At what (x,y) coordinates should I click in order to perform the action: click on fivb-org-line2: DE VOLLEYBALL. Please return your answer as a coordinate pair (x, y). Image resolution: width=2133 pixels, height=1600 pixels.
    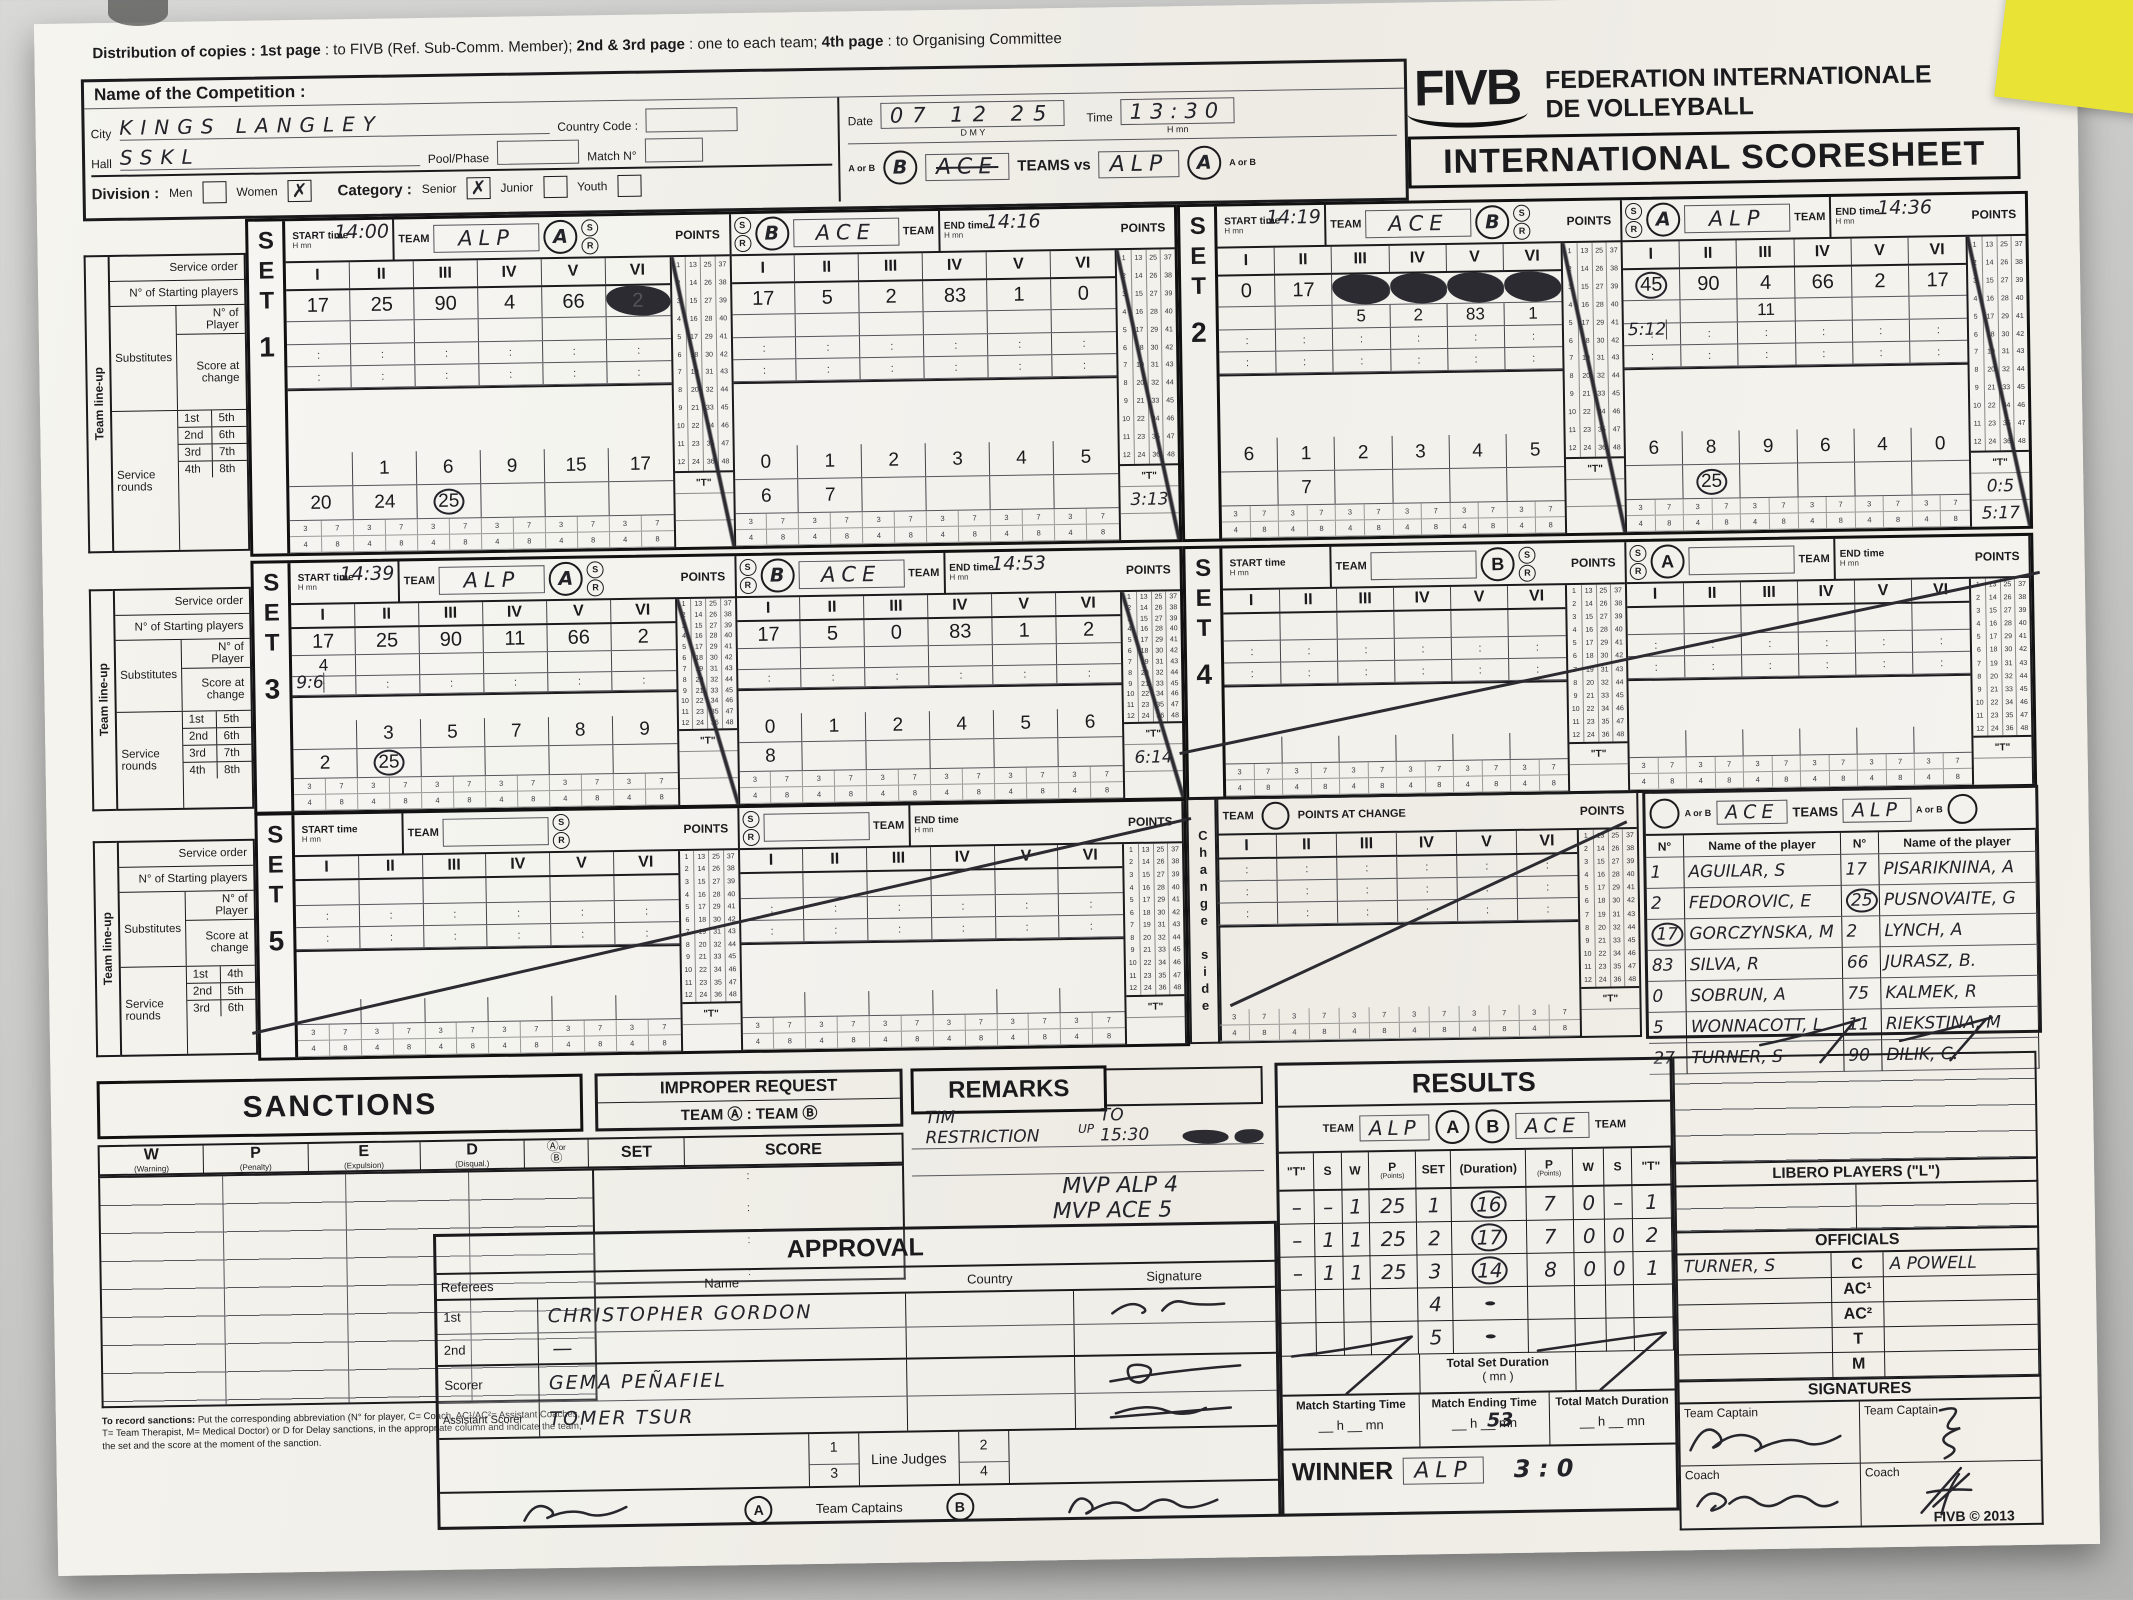
    Looking at the image, I should click on (1650, 108).